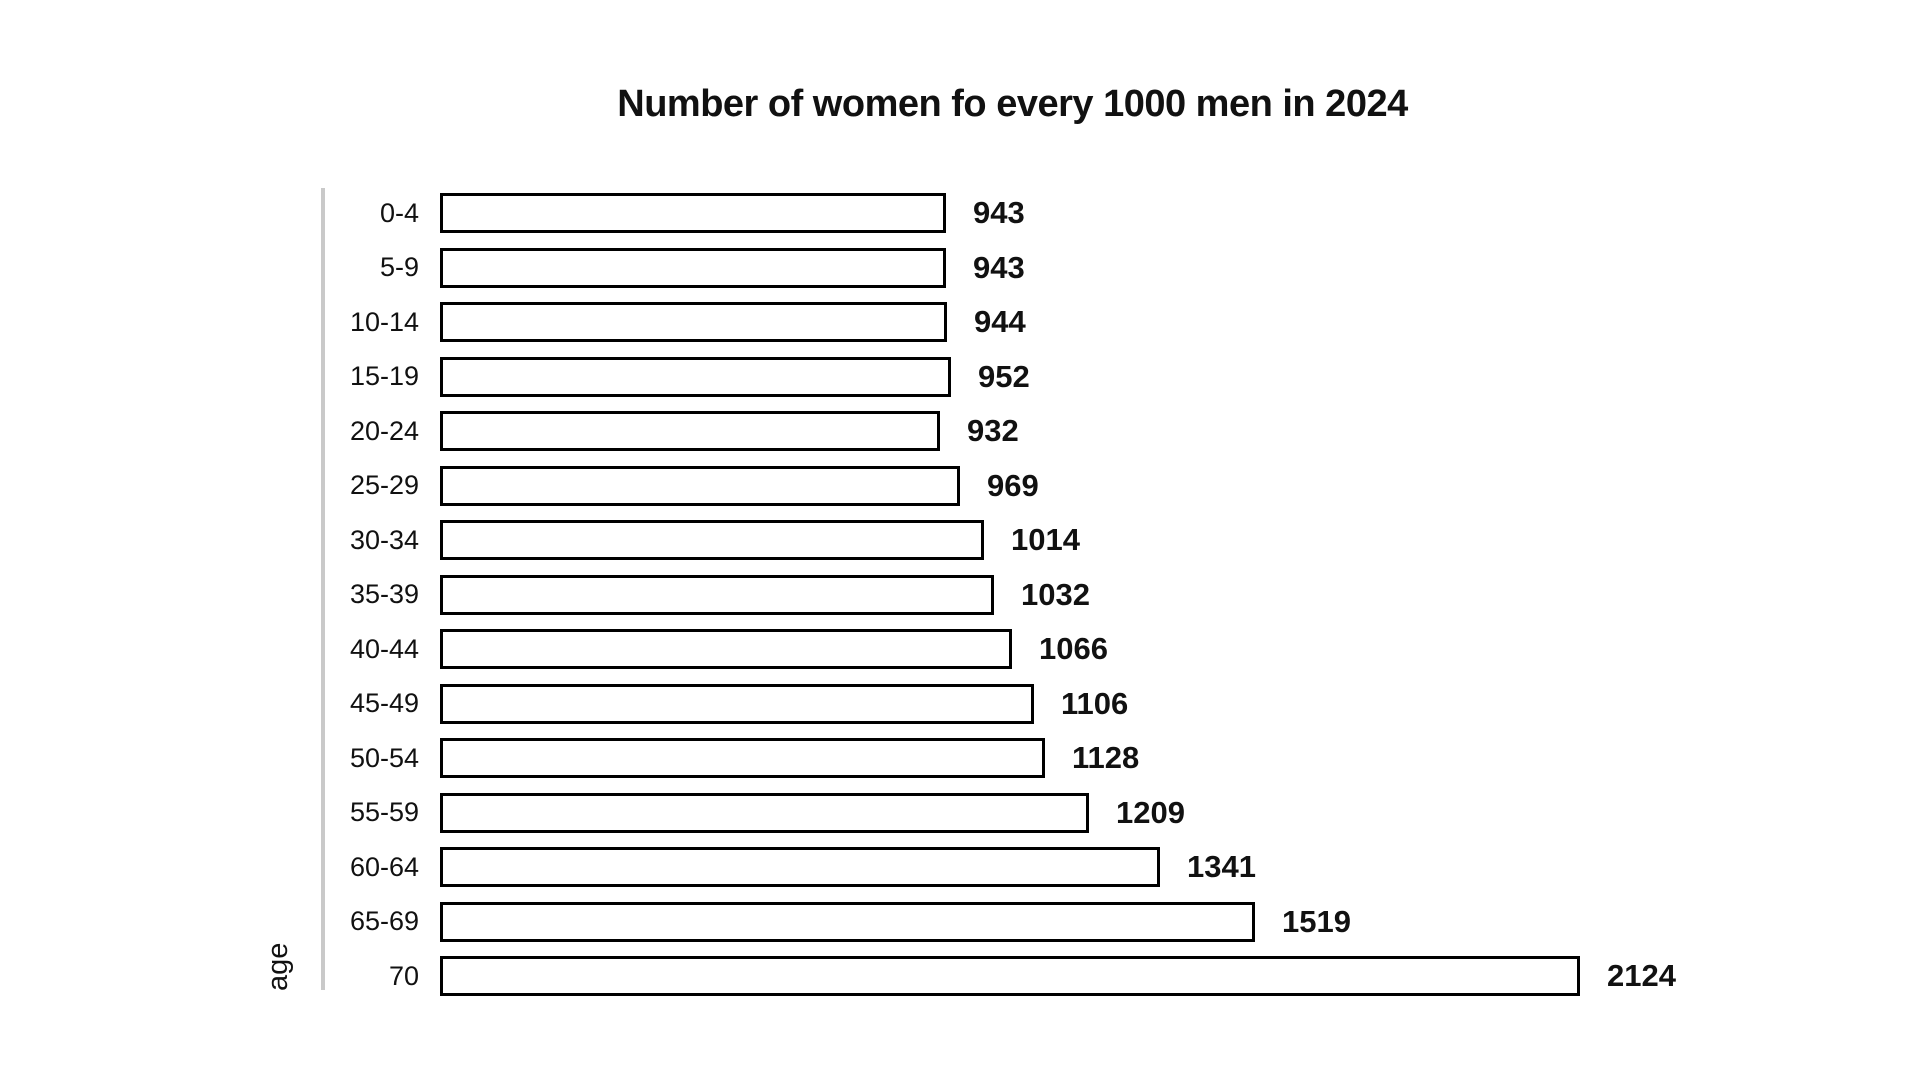 The image size is (1920, 1080). Describe the element at coordinates (1004, 376) in the screenshot. I see `value-label: 952` at that location.